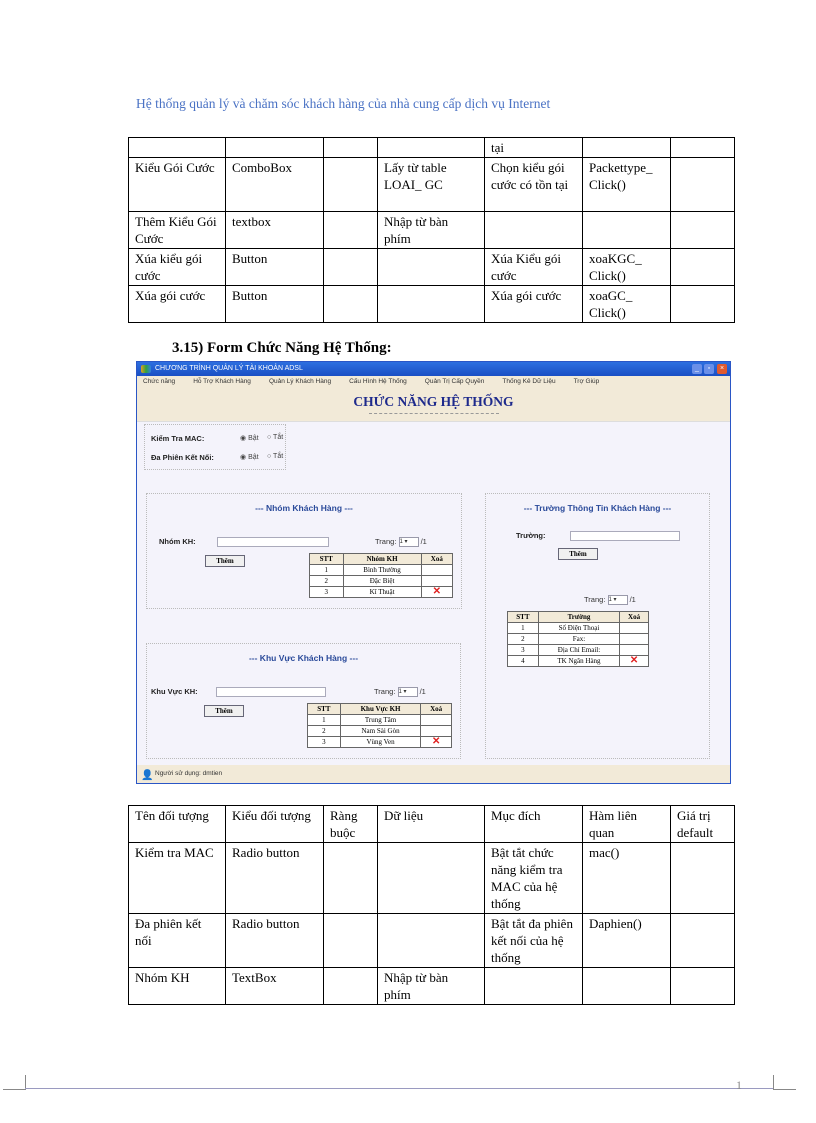 The height and width of the screenshot is (1123, 816). What do you see at coordinates (625, 536) in the screenshot?
I see `field-input` at bounding box center [625, 536].